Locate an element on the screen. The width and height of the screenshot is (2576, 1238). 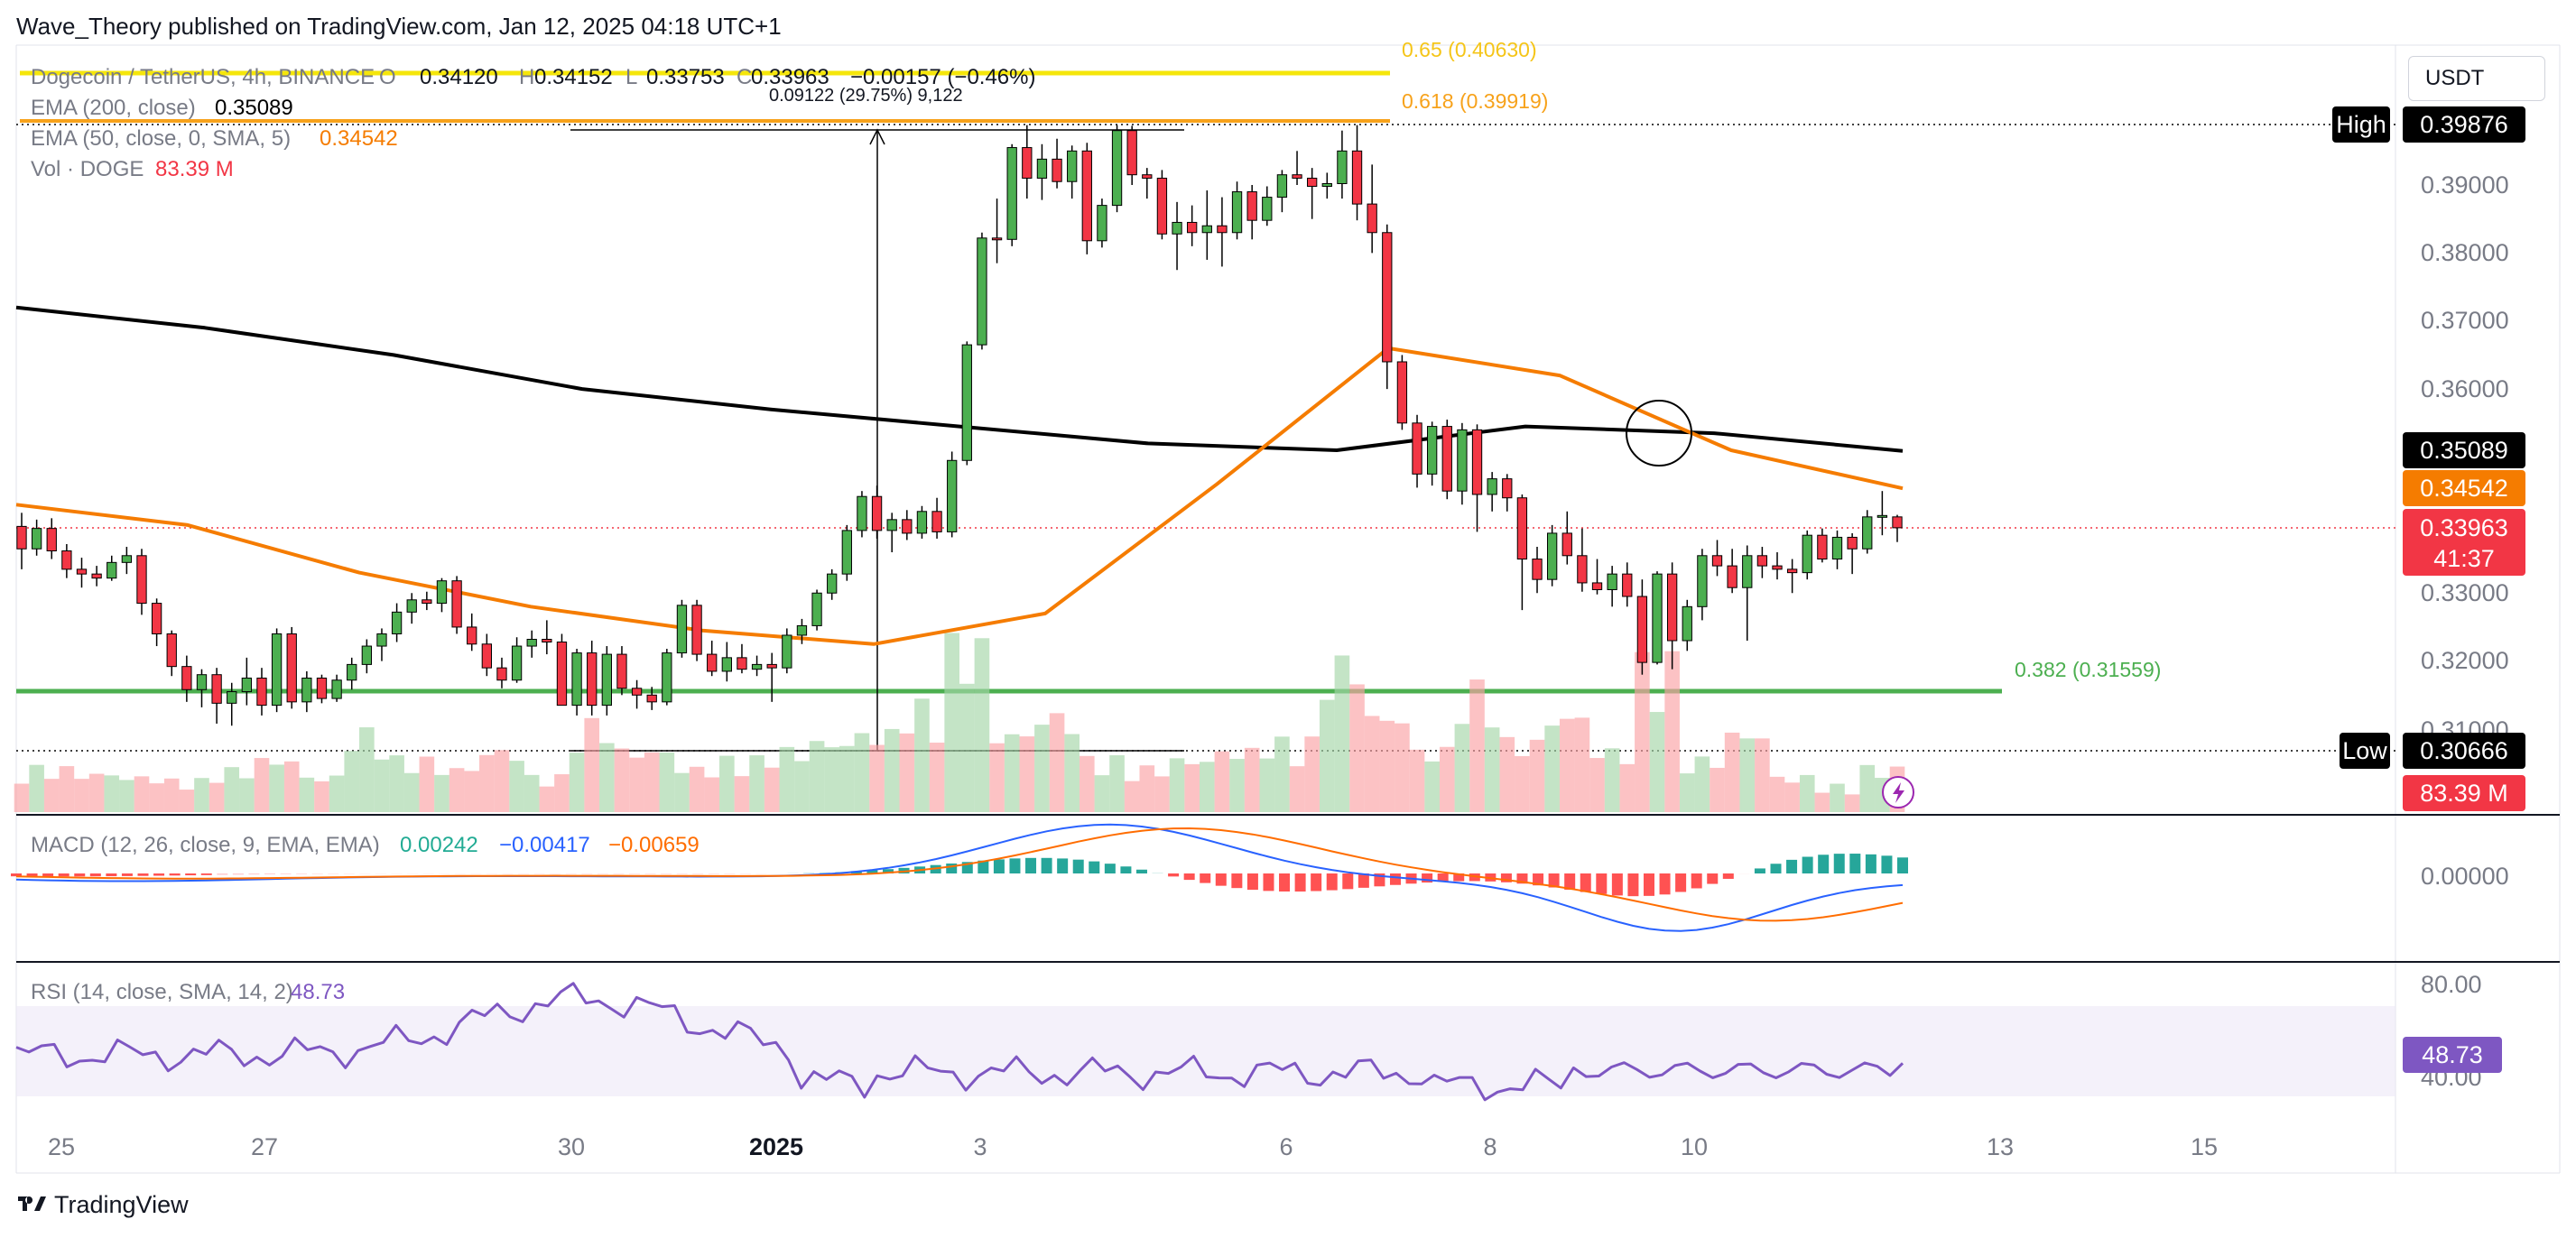
time-tick: 30 is located at coordinates (571, 1147).